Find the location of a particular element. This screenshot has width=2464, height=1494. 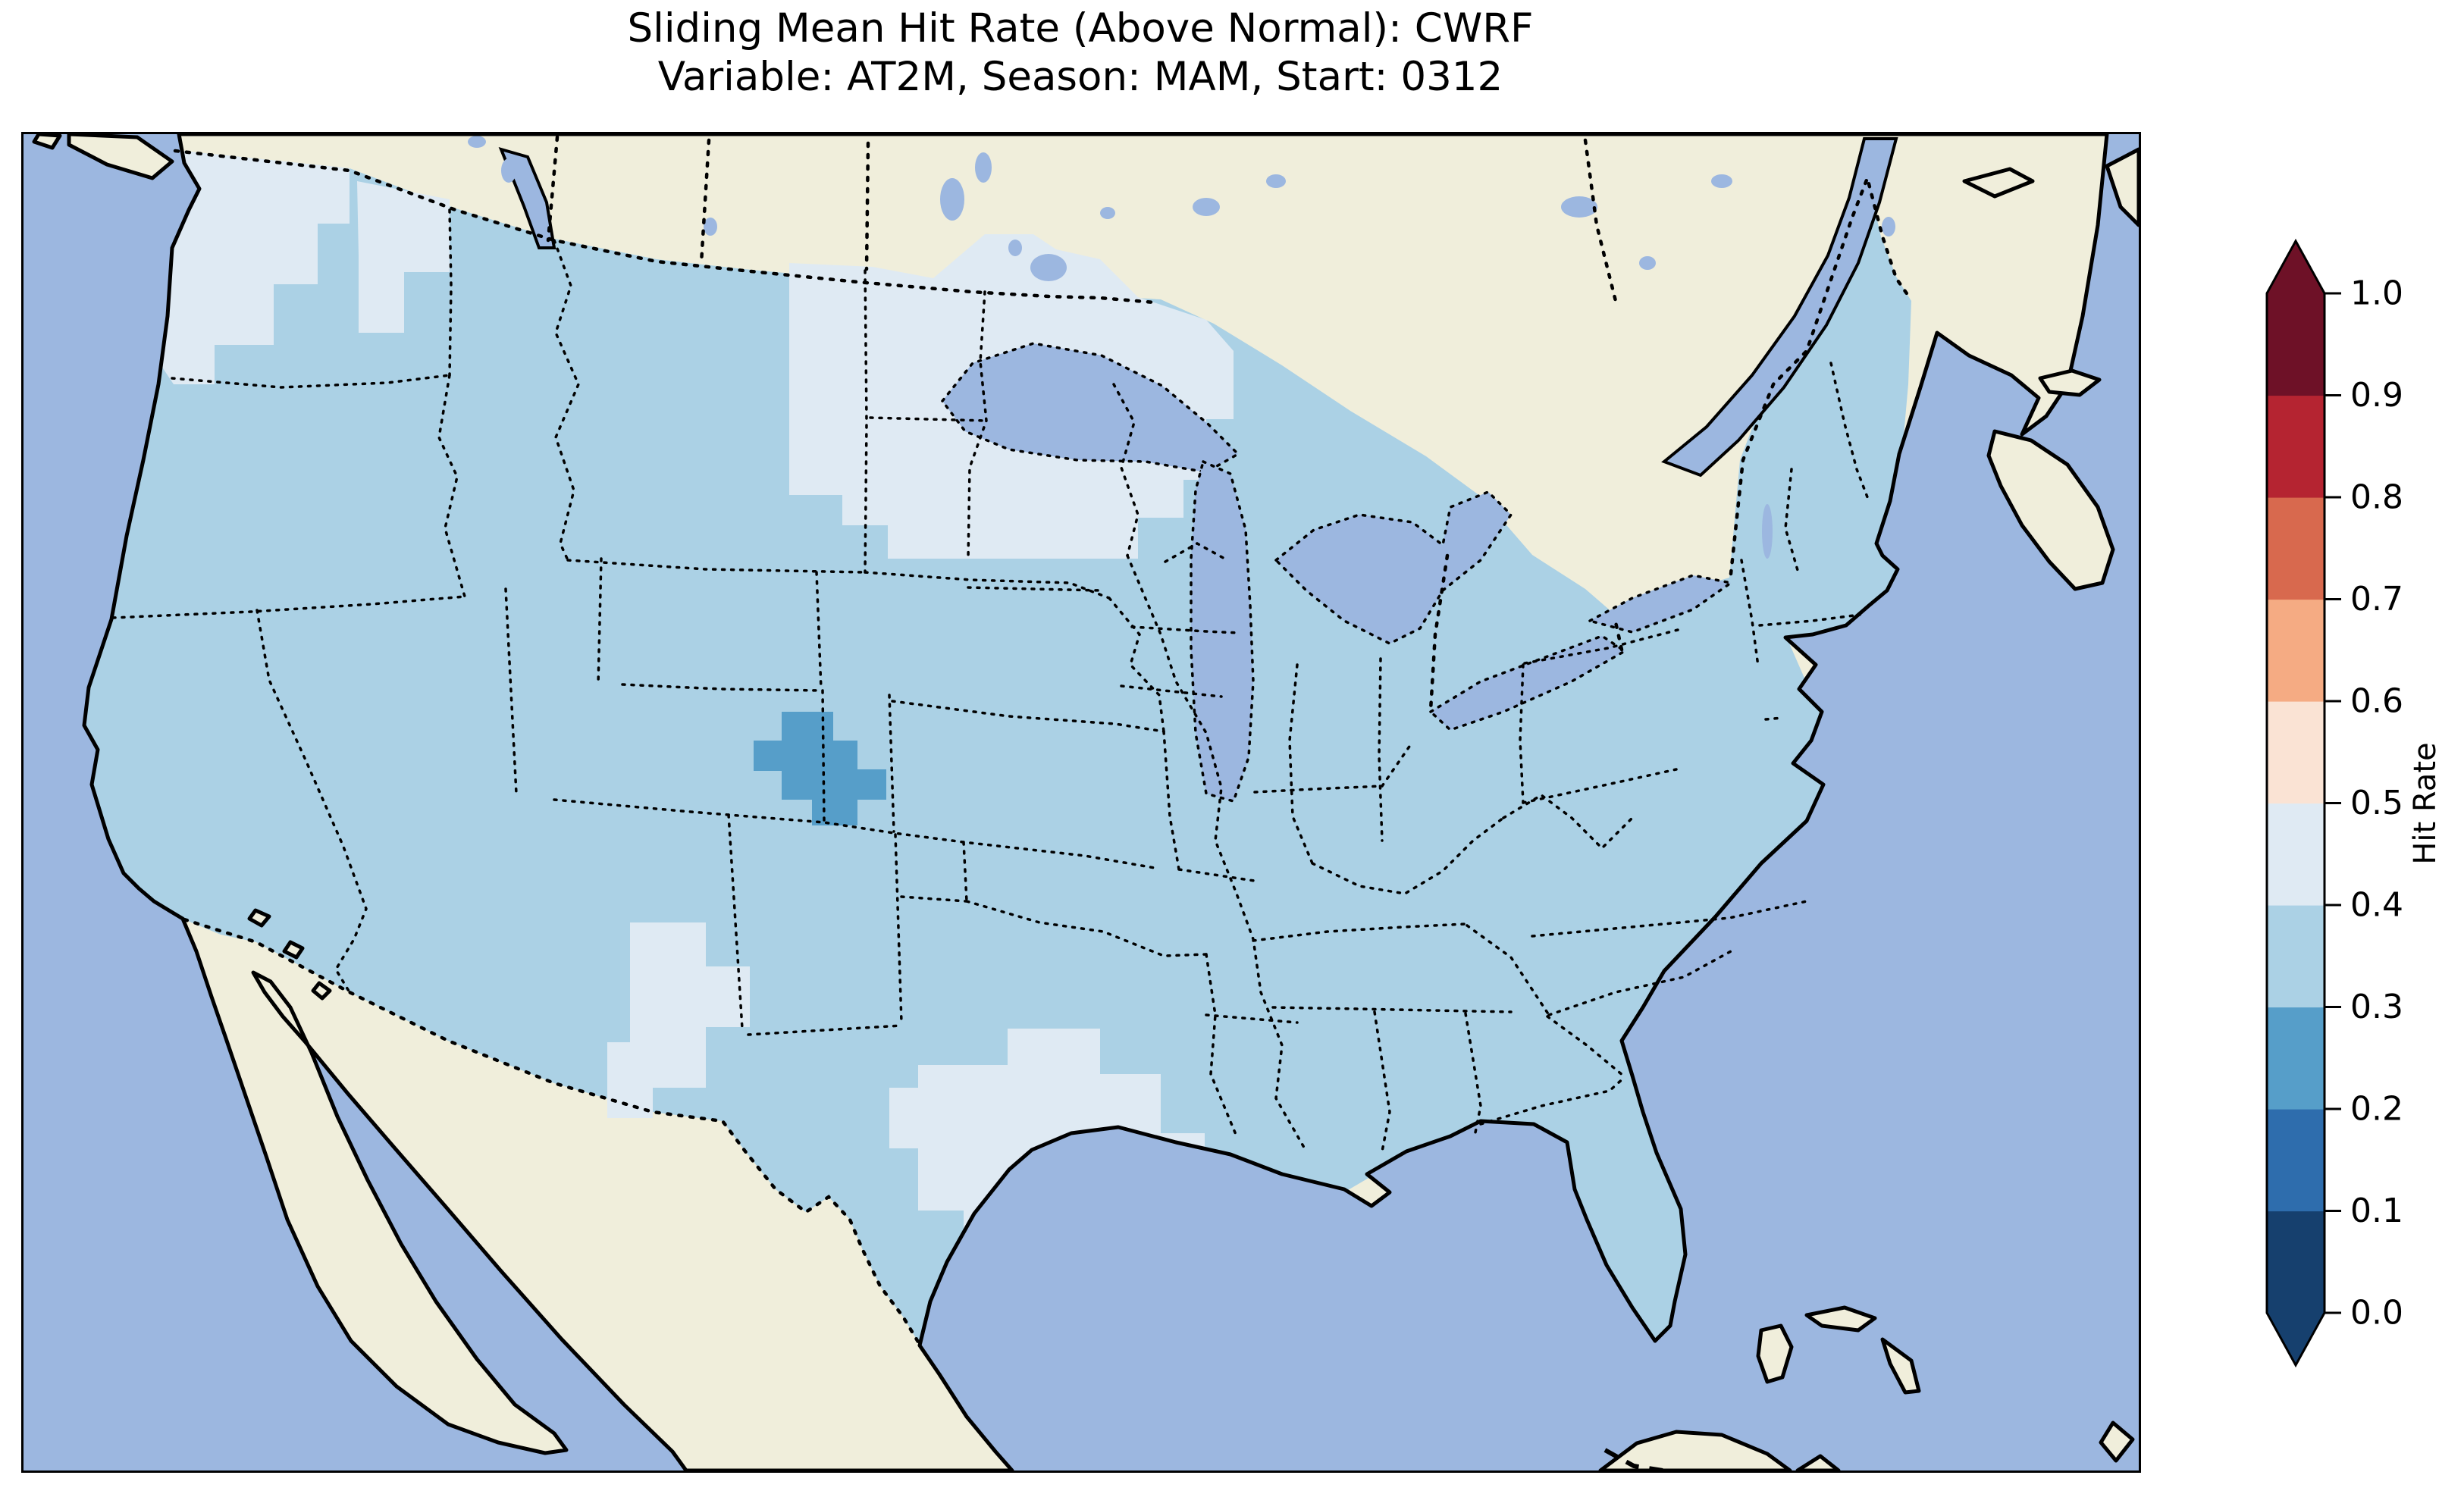

channel-island-3-island is located at coordinates (322, 991).